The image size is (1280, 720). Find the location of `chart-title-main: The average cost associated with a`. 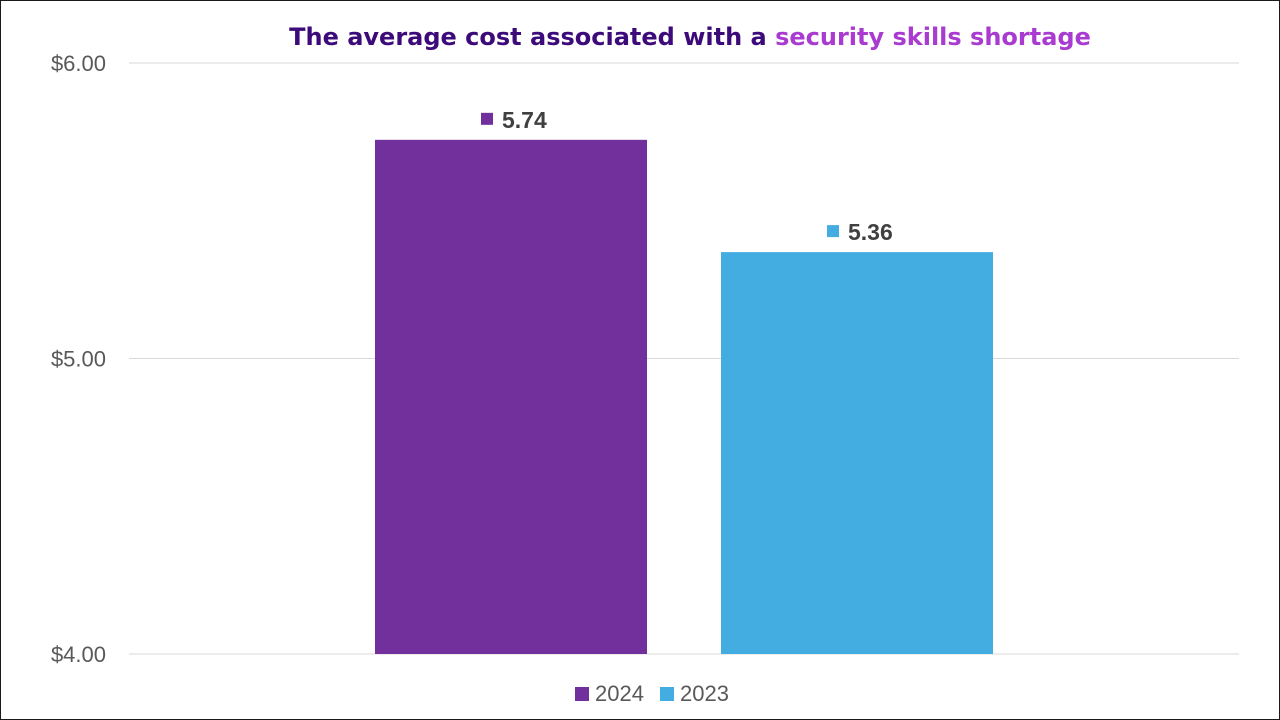

chart-title-main: The average cost associated with a is located at coordinates (532, 37).